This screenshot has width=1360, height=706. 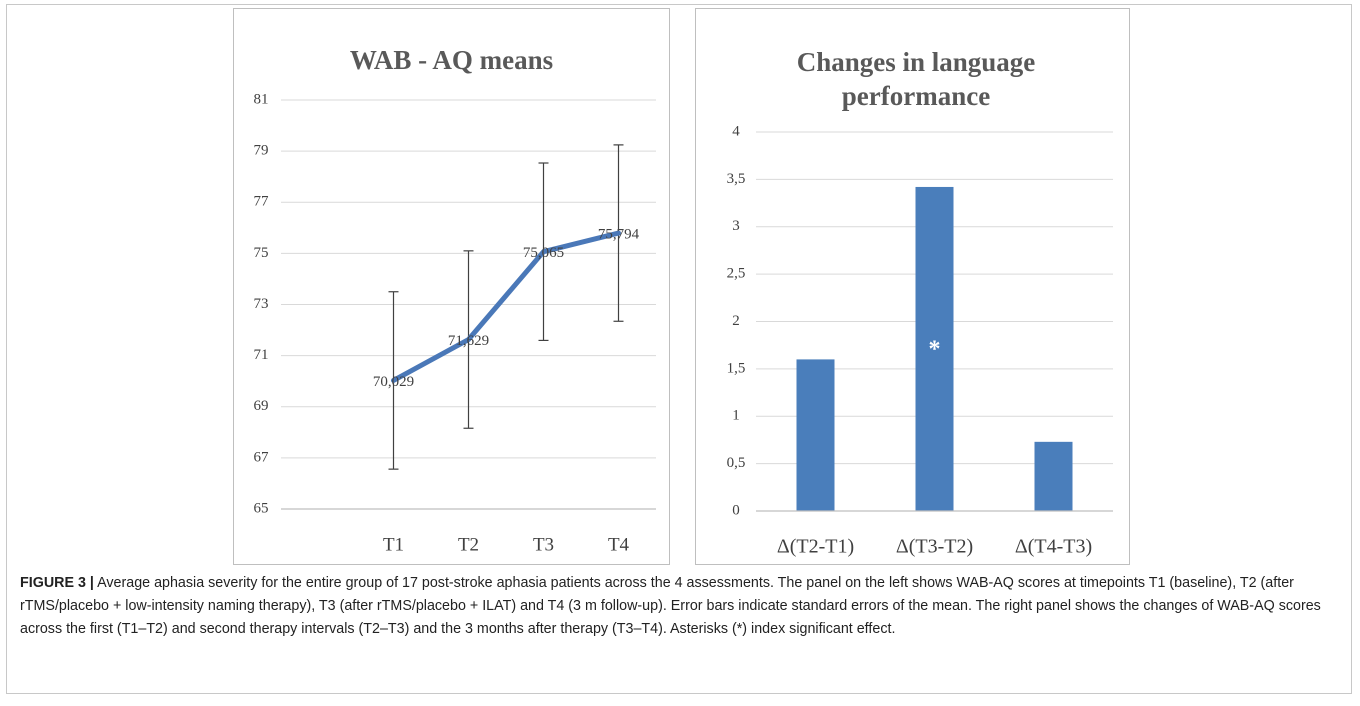 I want to click on y-tick-label: 2,5, so click(x=736, y=274).